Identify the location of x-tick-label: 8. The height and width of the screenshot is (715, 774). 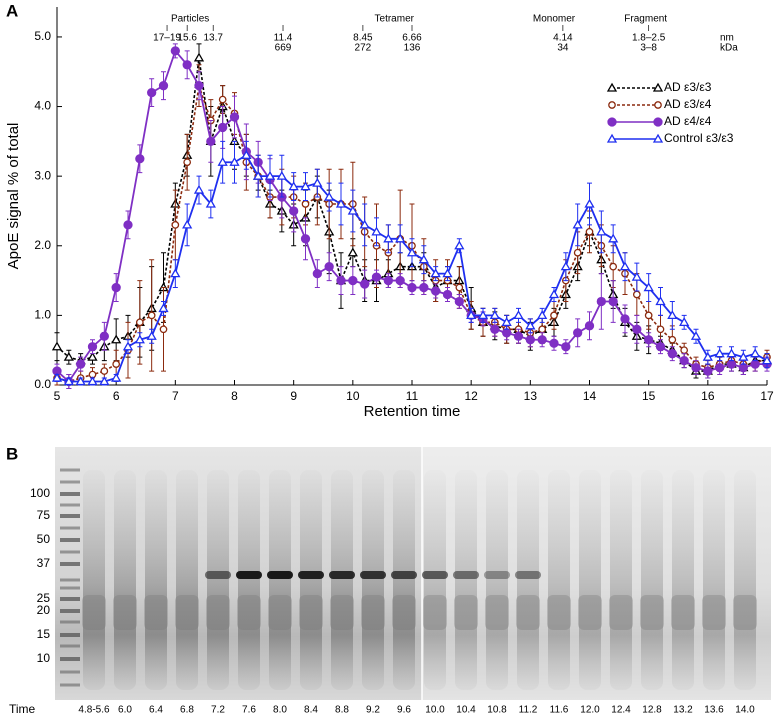
(234, 396).